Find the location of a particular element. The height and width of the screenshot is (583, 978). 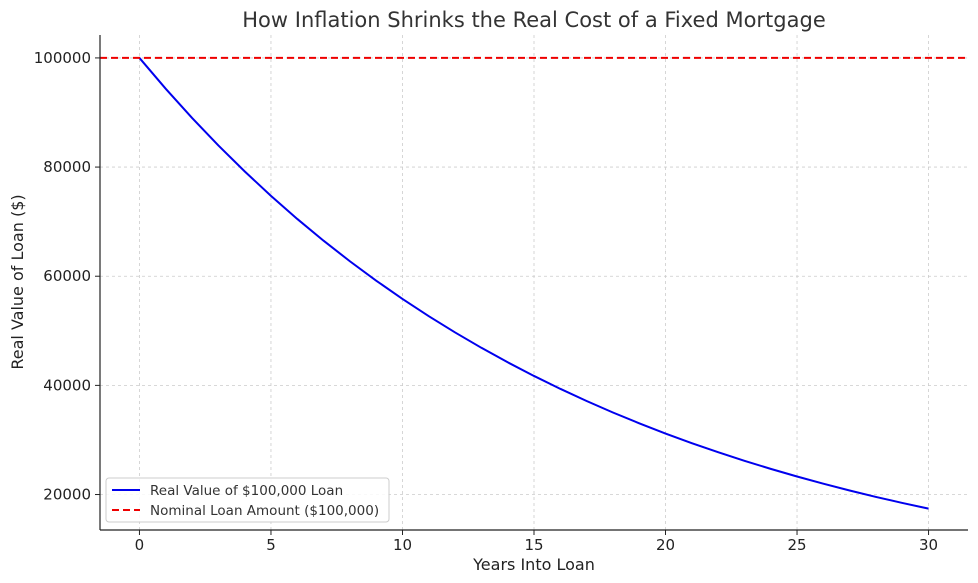

x-tick-label: 0 is located at coordinates (140, 545).